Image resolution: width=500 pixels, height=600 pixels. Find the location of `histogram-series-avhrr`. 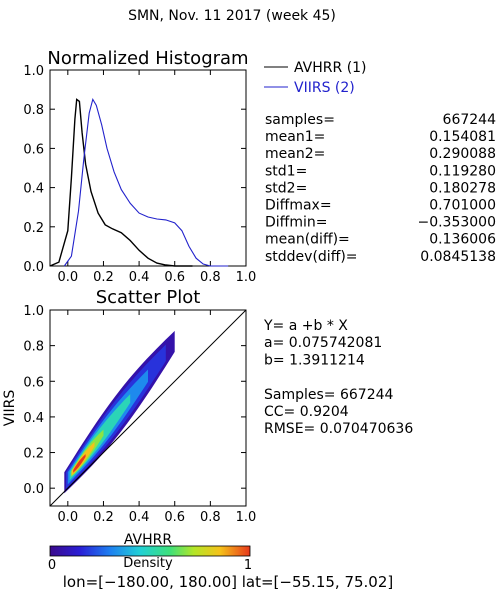

histogram-series-avhrr is located at coordinates (121, 182).